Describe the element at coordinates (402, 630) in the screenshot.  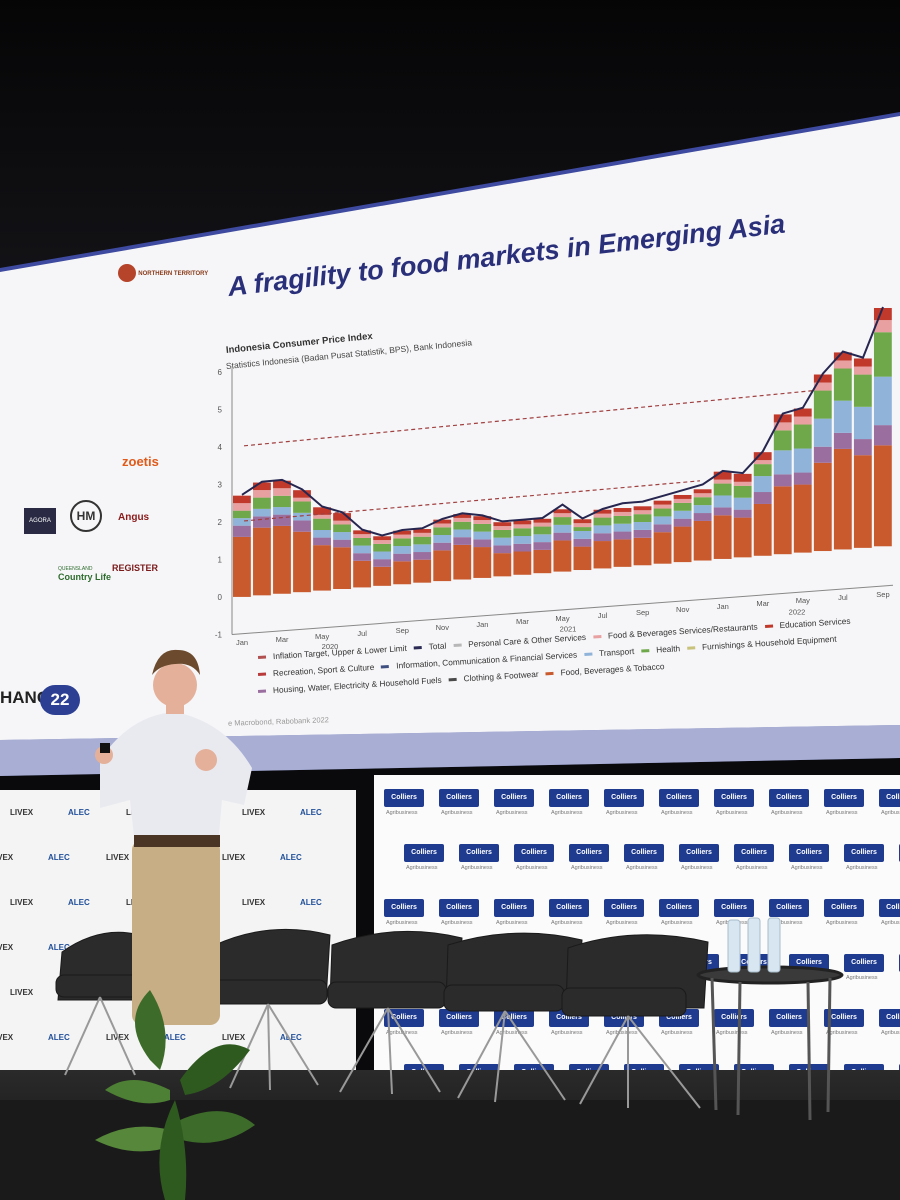
I see `x-tick-label: Sep` at that location.